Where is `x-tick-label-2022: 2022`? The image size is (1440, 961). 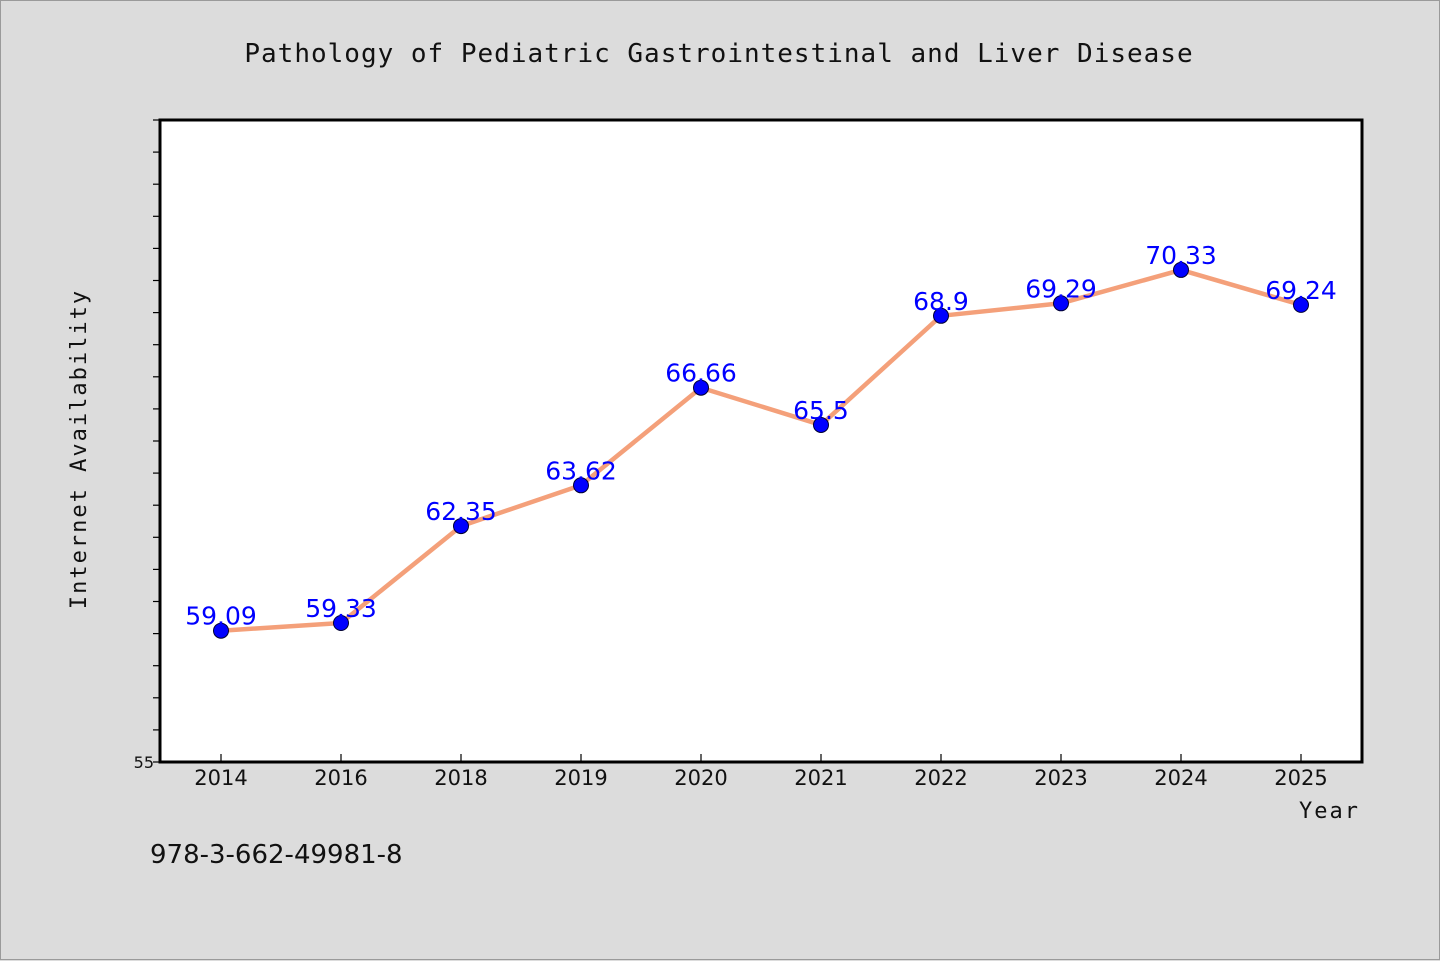 x-tick-label-2022: 2022 is located at coordinates (940, 778).